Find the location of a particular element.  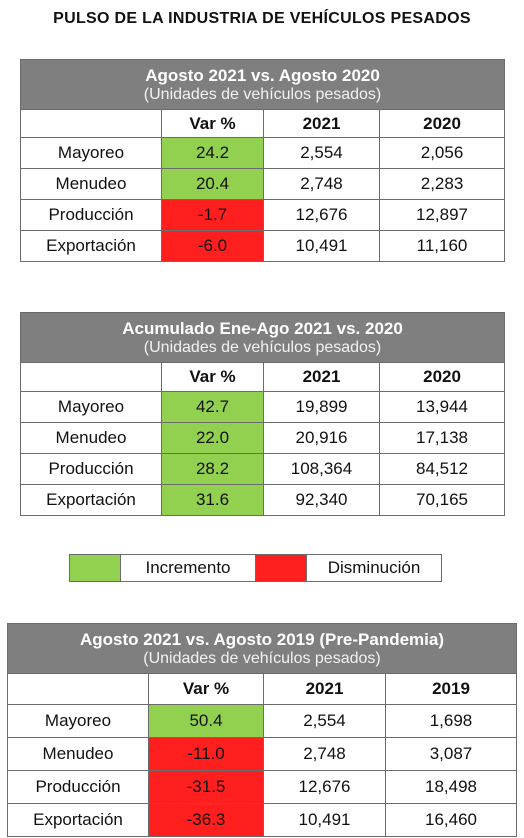

value-cell: 11,160 is located at coordinates (442, 246).